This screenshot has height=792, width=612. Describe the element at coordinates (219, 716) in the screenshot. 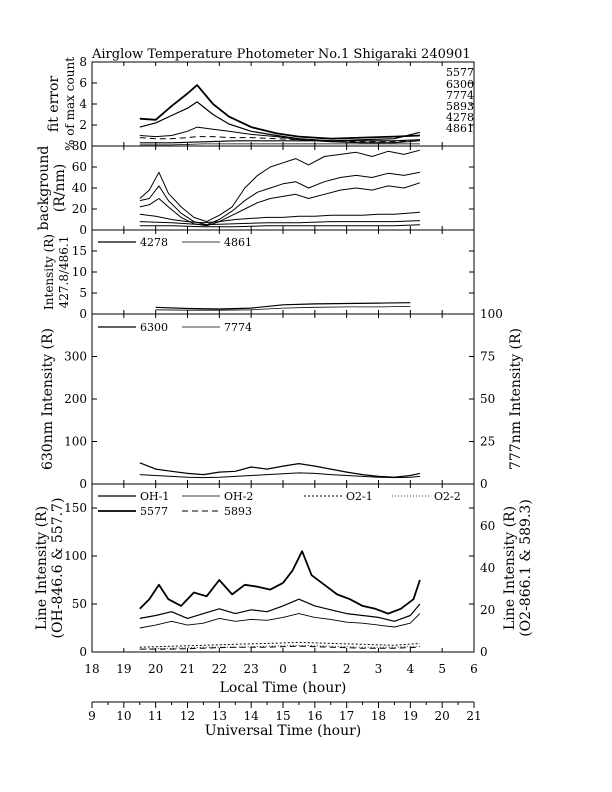

I see `ut-tick-label: 13` at that location.